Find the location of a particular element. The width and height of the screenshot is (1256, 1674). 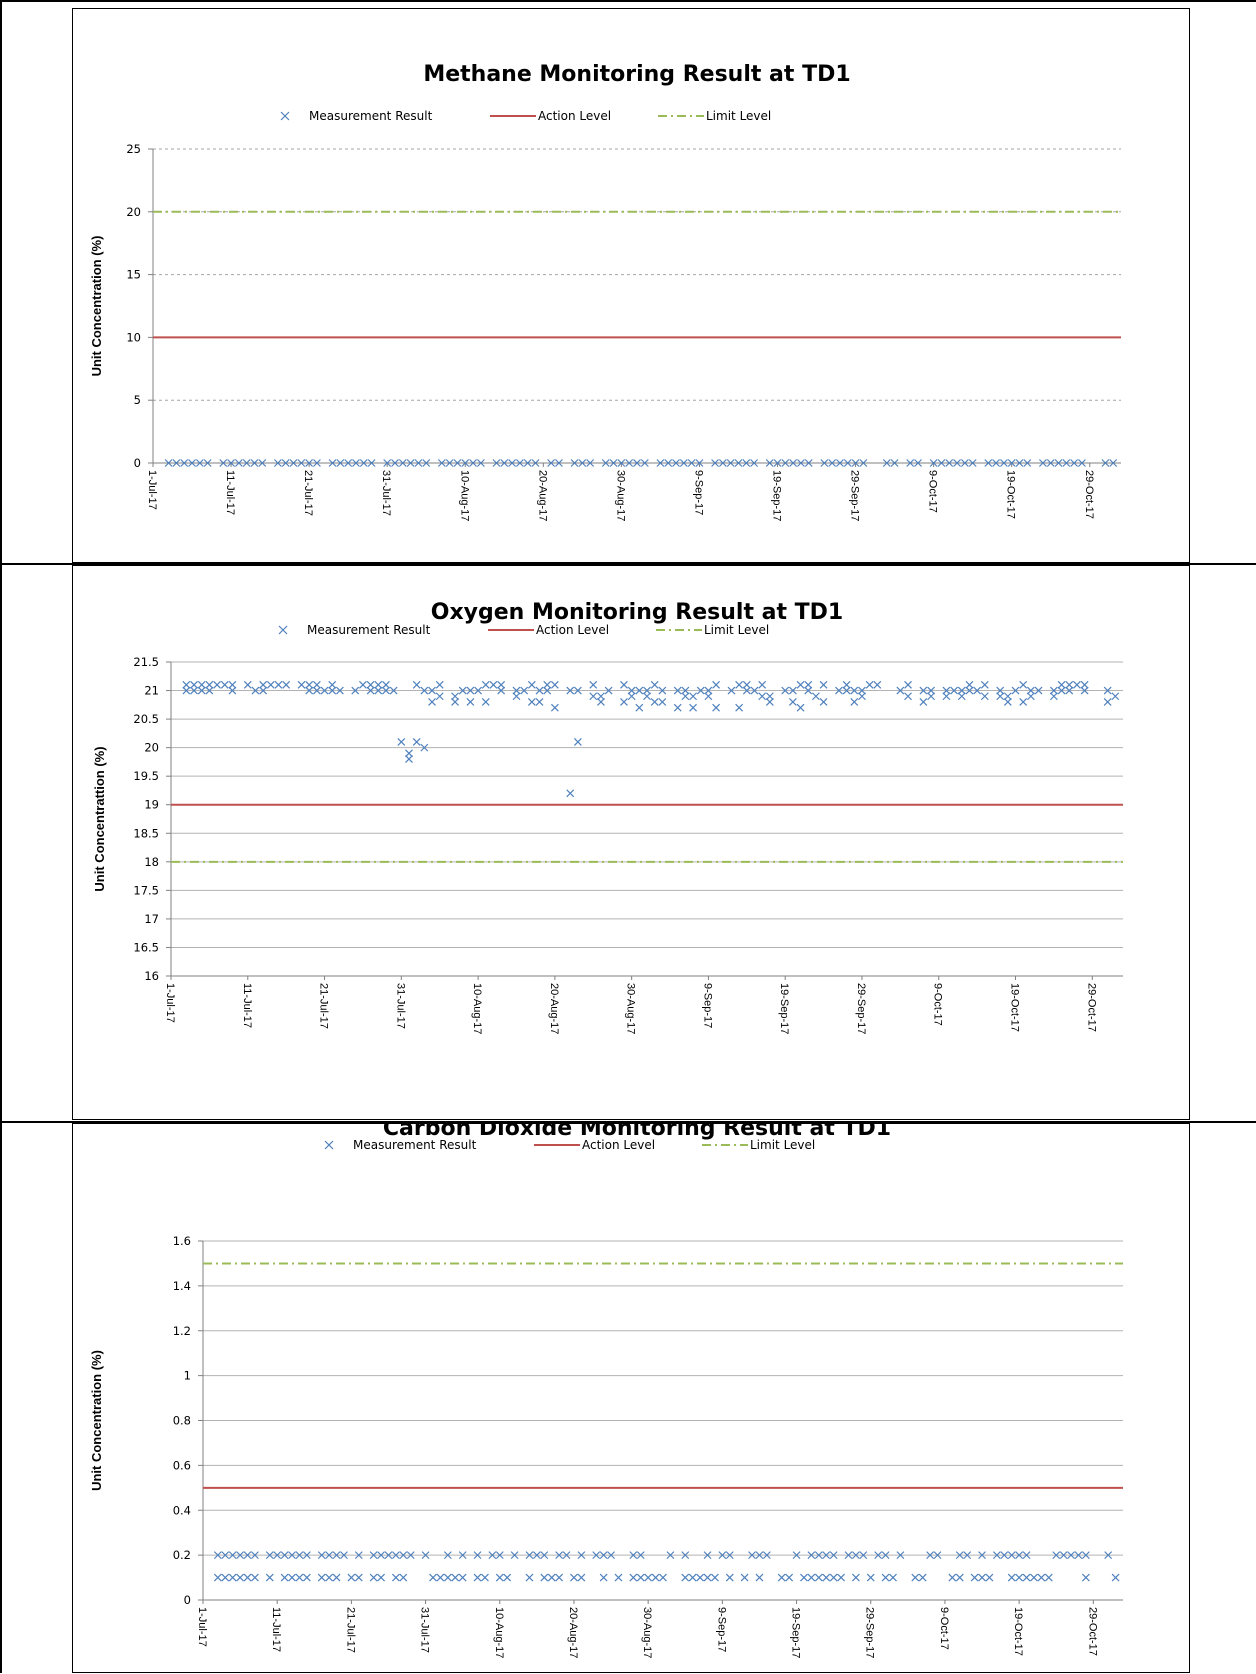

y-tick-label: 1 is located at coordinates (187, 1376).